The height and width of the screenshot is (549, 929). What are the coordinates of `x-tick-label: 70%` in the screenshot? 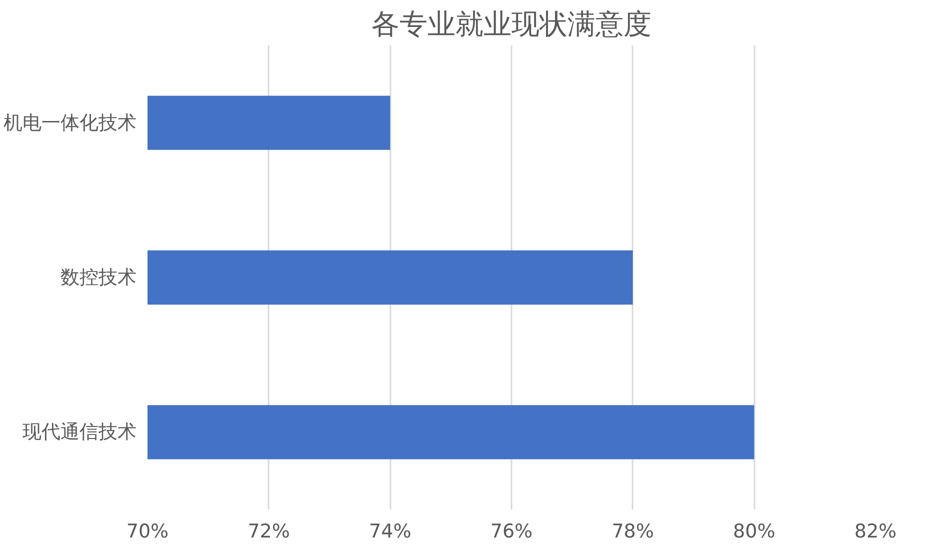 It's located at (147, 531).